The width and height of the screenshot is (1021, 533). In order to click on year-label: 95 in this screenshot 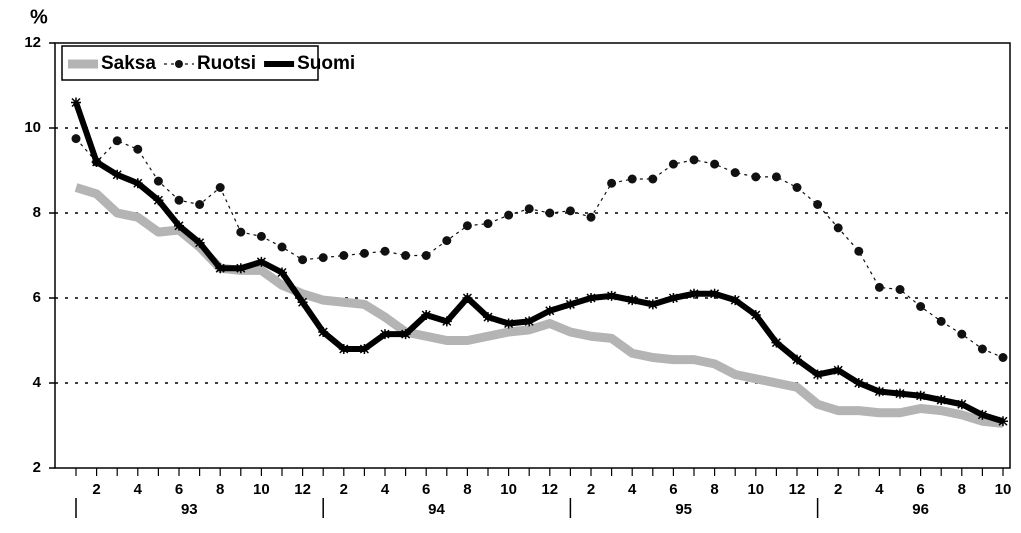, I will do `click(683, 509)`.